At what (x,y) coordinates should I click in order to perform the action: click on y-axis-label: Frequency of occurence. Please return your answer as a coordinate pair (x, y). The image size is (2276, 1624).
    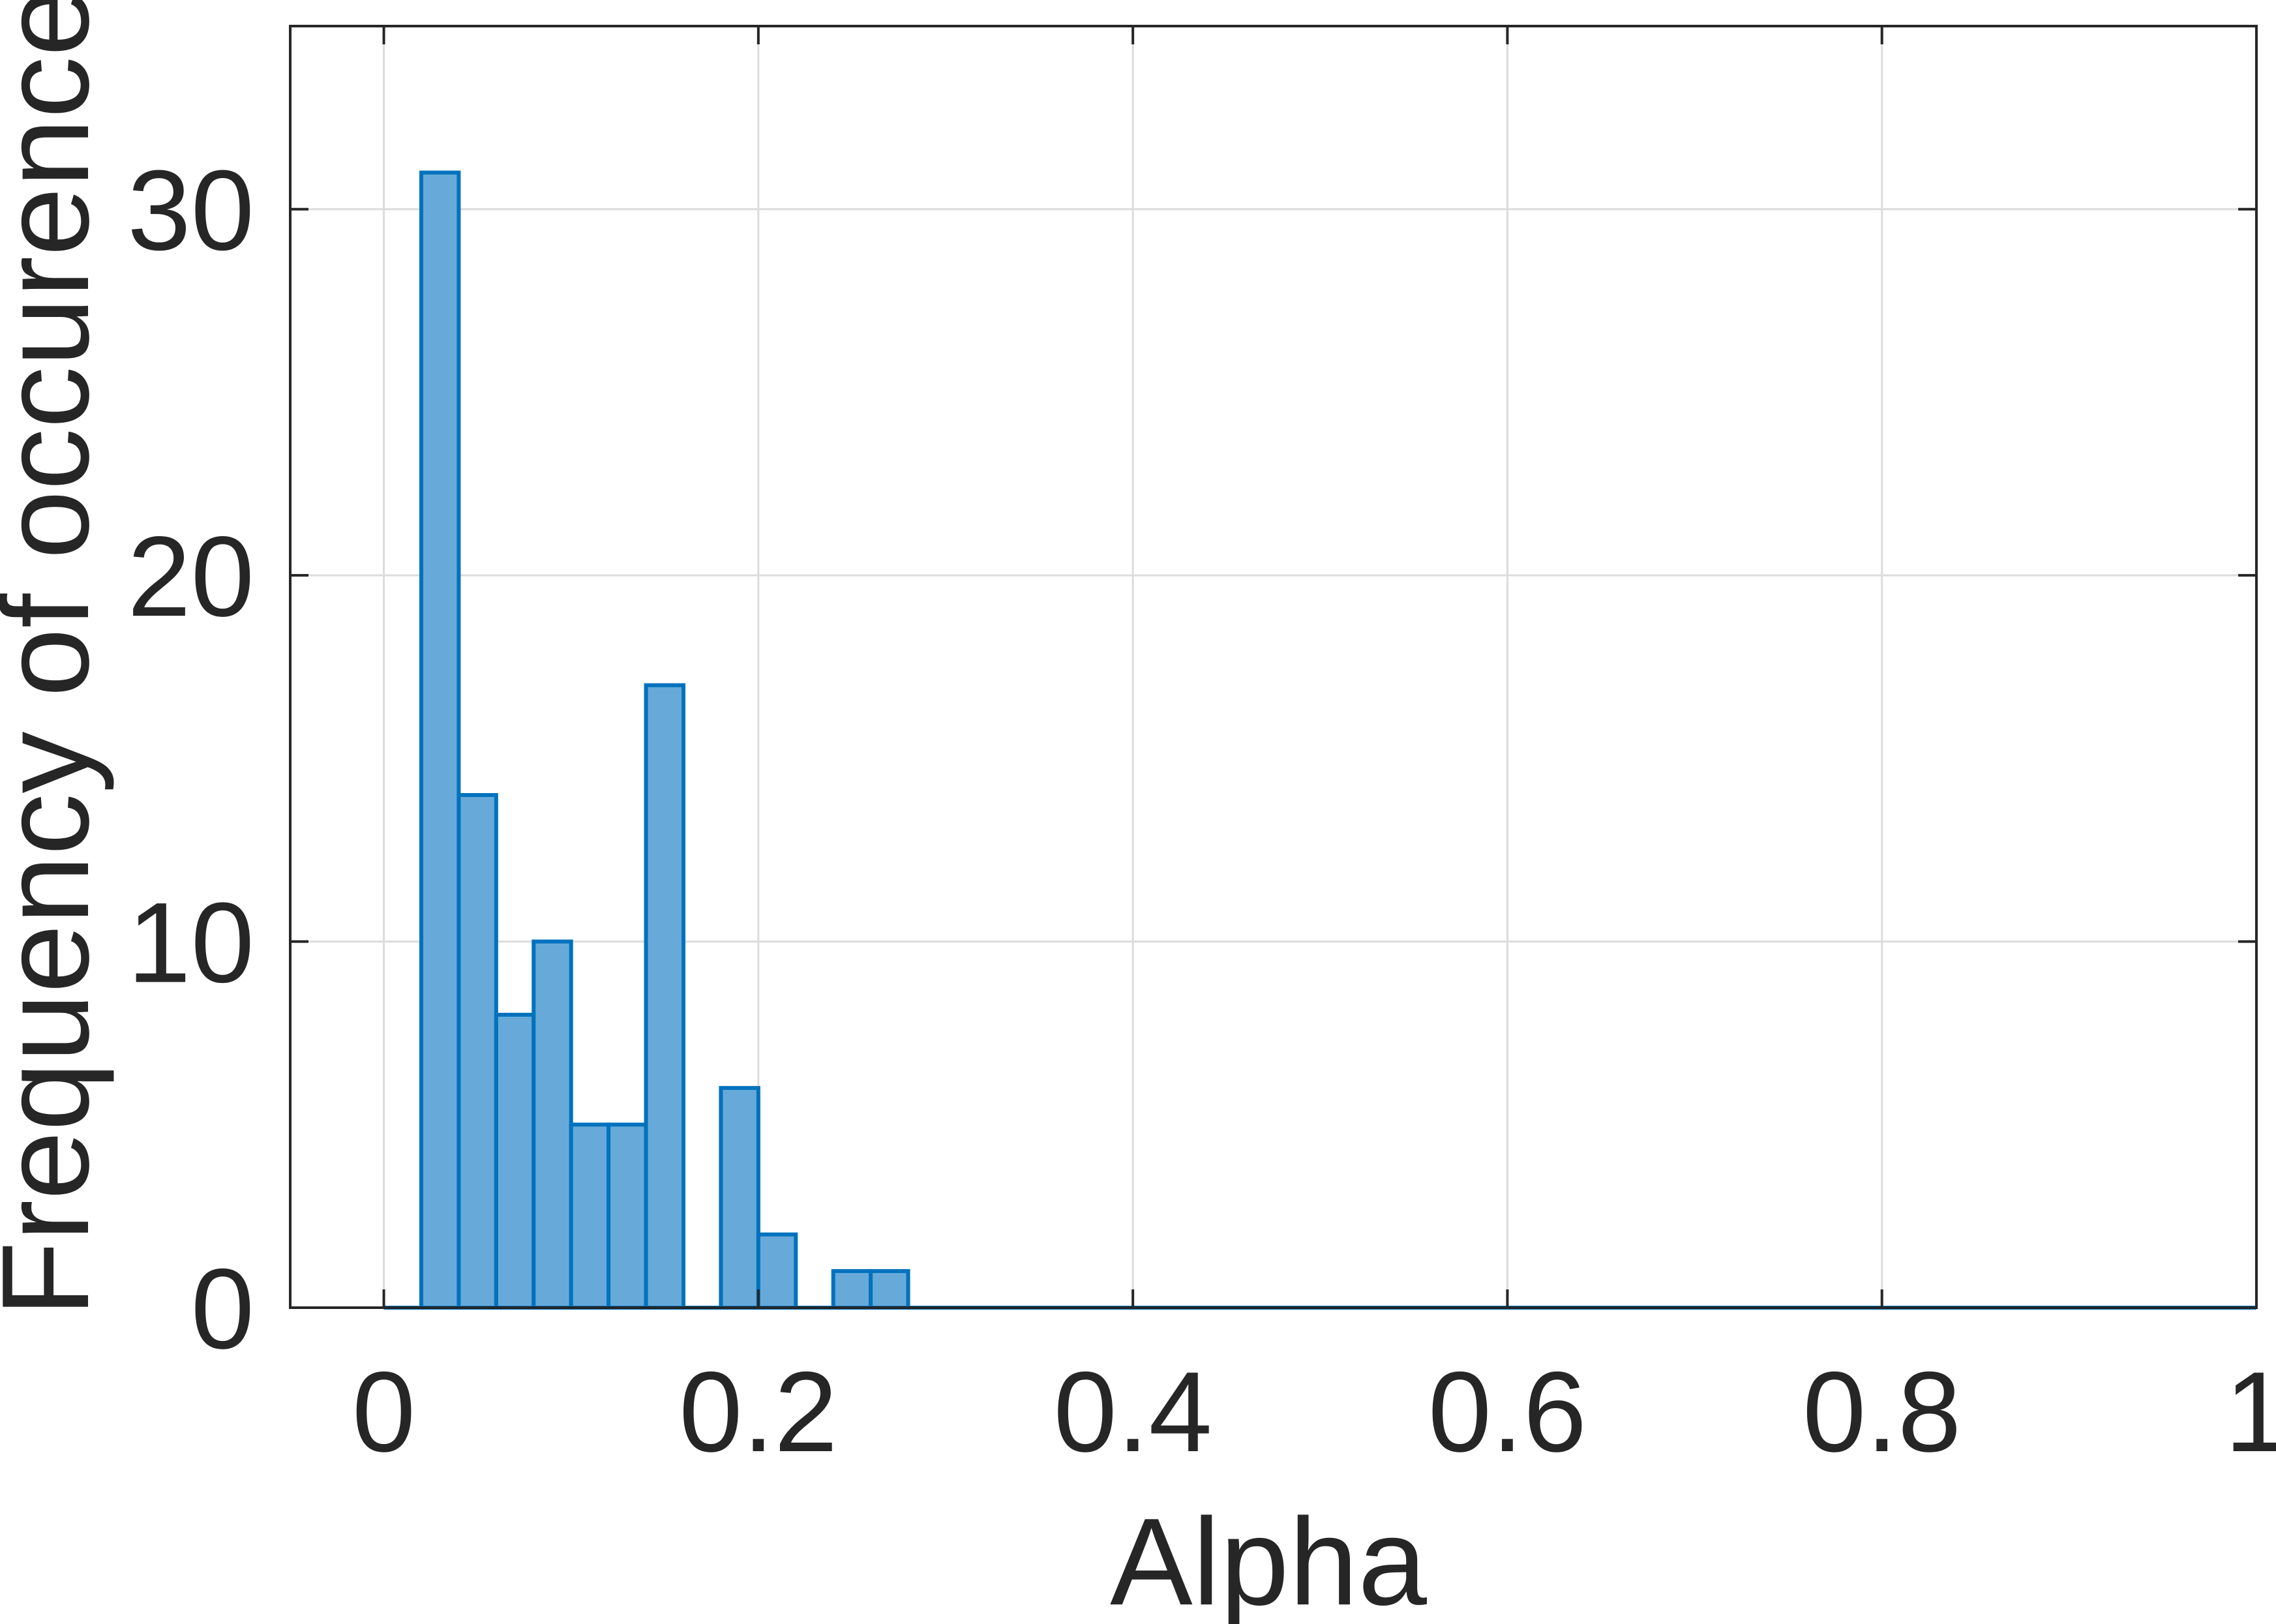
    Looking at the image, I should click on (57, 658).